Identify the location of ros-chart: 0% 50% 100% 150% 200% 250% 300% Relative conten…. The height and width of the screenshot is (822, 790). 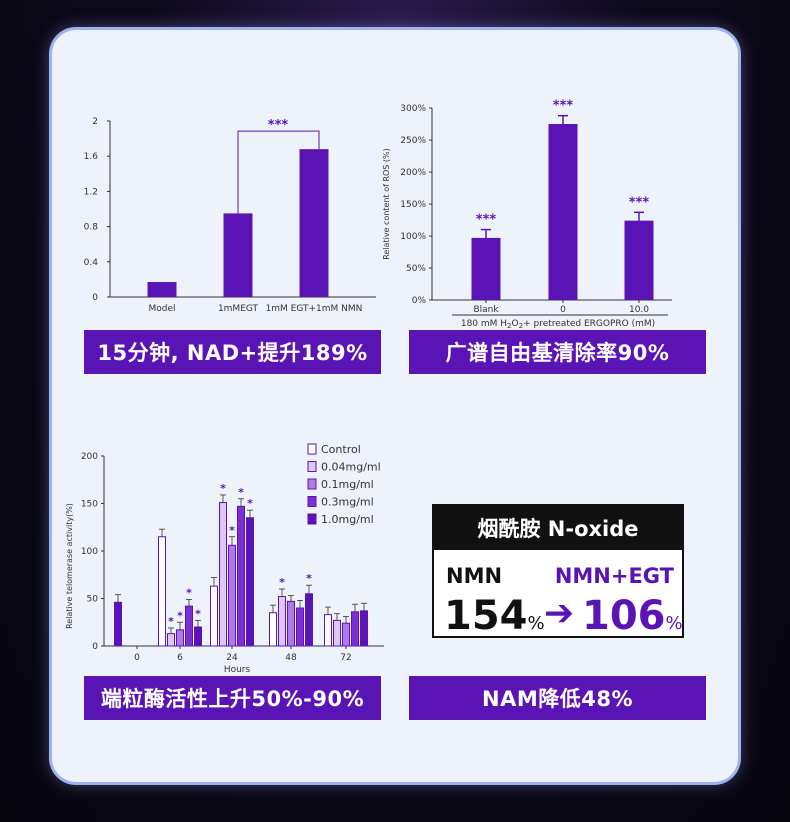
(527, 214).